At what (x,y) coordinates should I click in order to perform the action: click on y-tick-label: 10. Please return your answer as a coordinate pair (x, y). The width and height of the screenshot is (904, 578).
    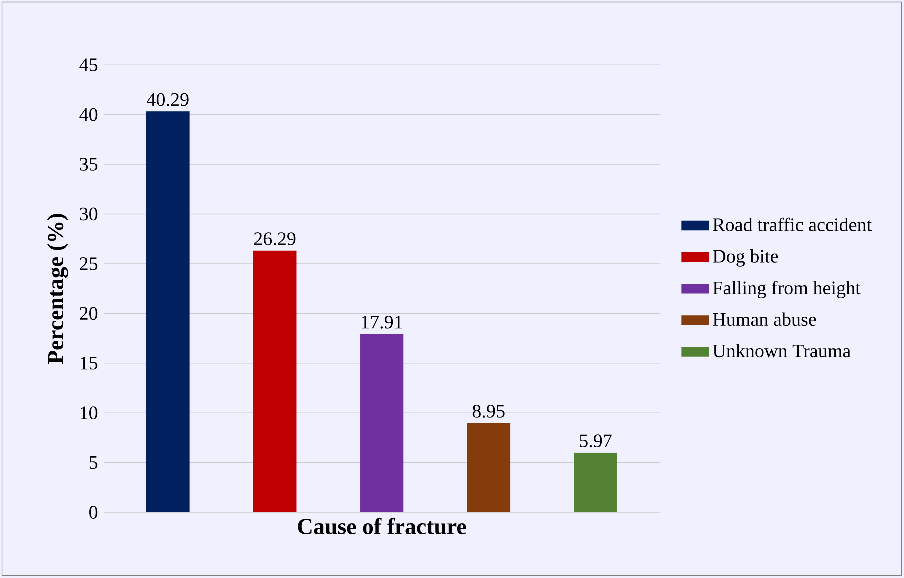
    Looking at the image, I should click on (89, 413).